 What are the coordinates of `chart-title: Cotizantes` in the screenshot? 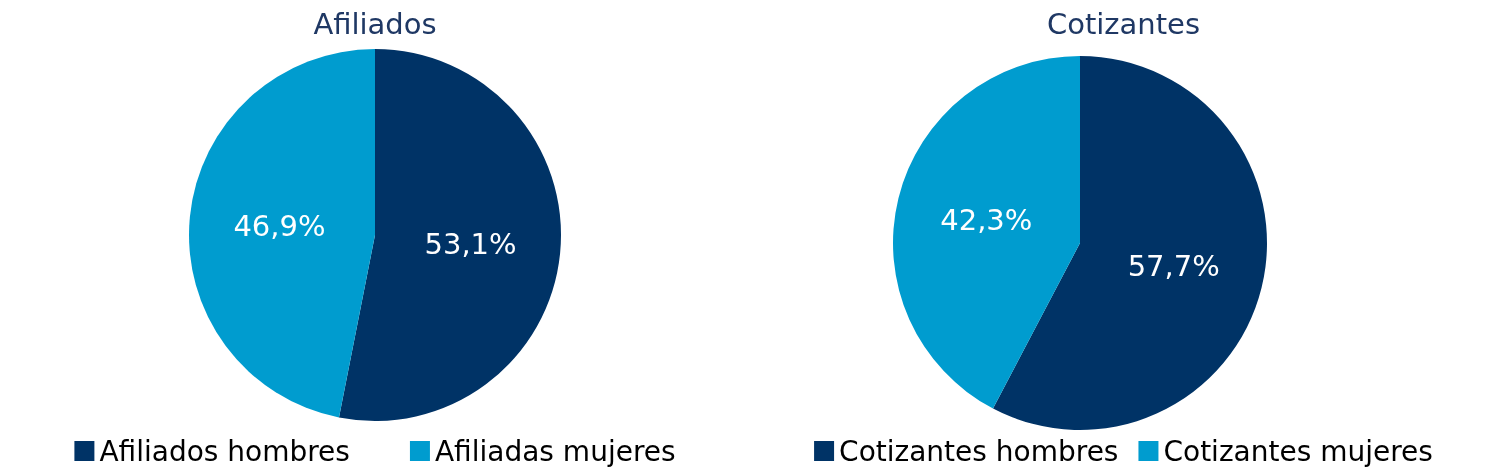 It's located at (1123, 23).